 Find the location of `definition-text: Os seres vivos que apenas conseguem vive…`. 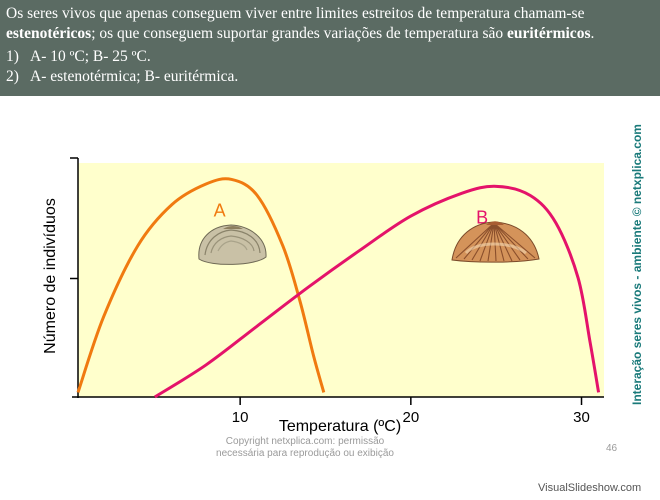

definition-text: Os seres vivos que apenas conseguem vive… is located at coordinates (330, 24).